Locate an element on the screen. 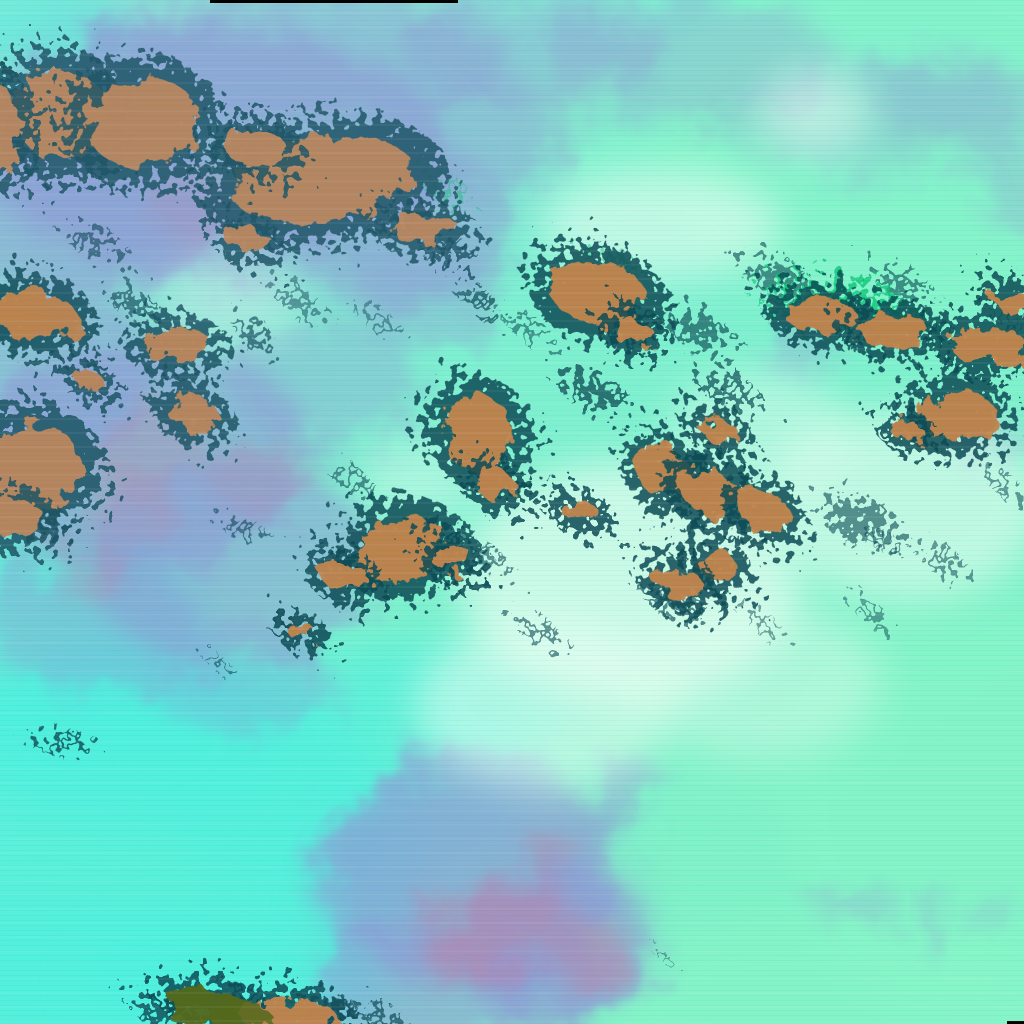 The width and height of the screenshot is (1024, 1024). layer-olive-patches is located at coordinates (216, 1006).